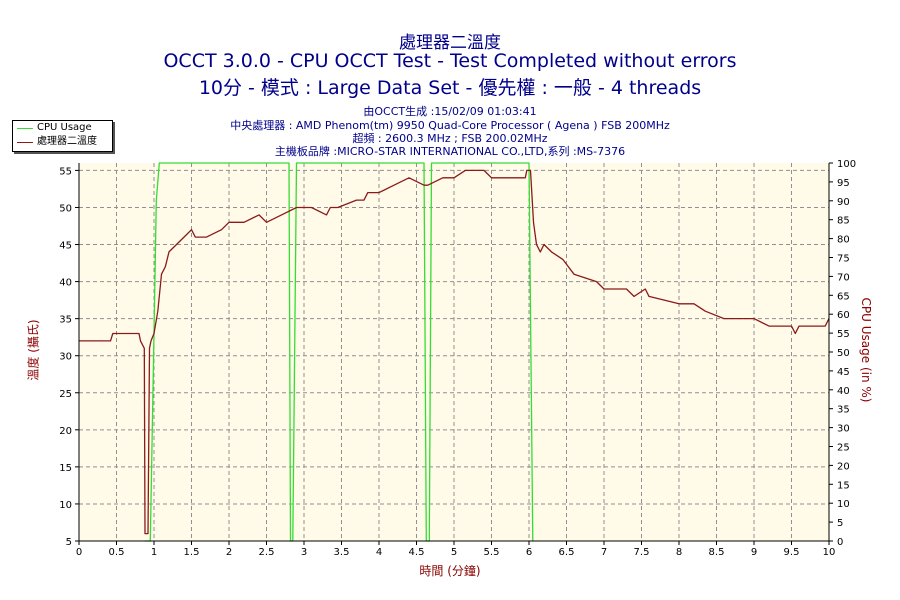  I want to click on y-tick-label-right: 5, so click(840, 523).